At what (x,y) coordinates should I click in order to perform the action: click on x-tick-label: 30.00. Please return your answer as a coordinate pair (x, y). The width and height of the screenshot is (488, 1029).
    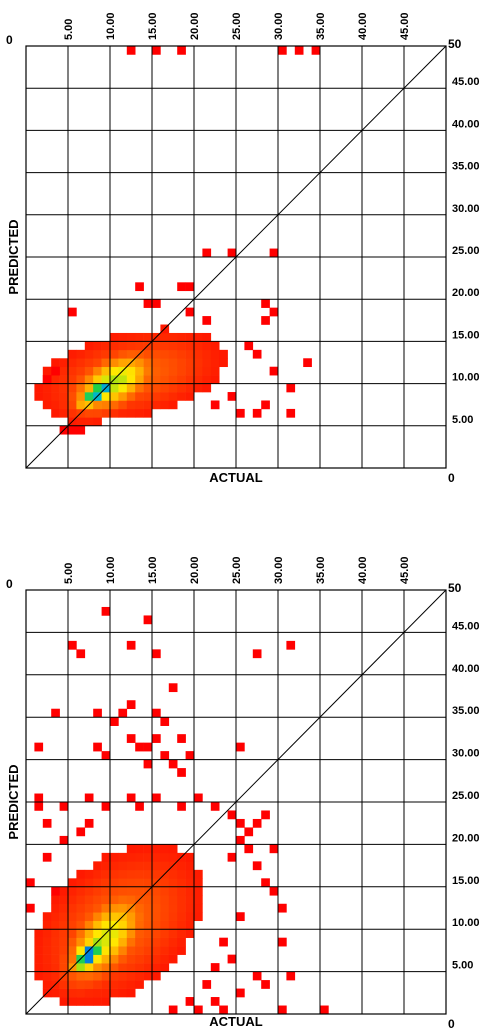
    Looking at the image, I should click on (279, 26).